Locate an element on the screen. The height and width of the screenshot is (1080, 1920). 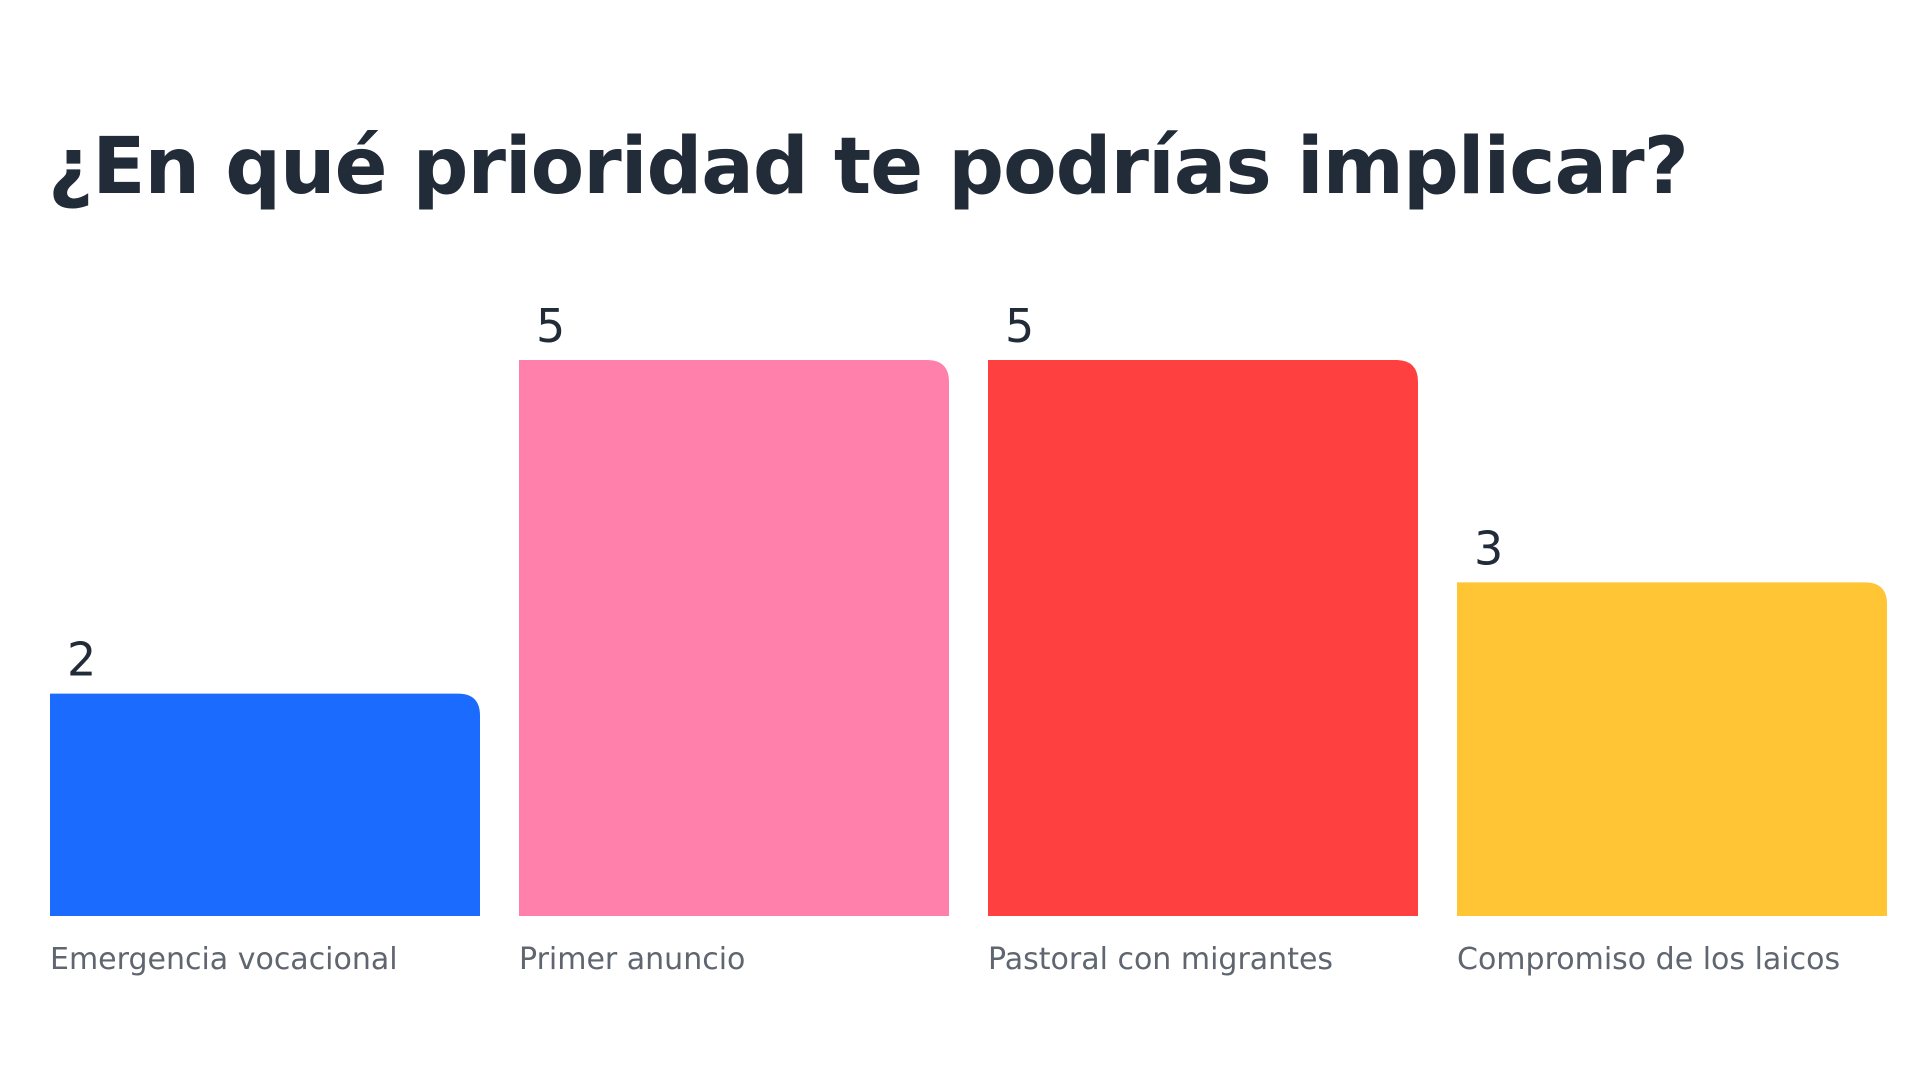
bar-value-label: 3 is located at coordinates (1488, 548).